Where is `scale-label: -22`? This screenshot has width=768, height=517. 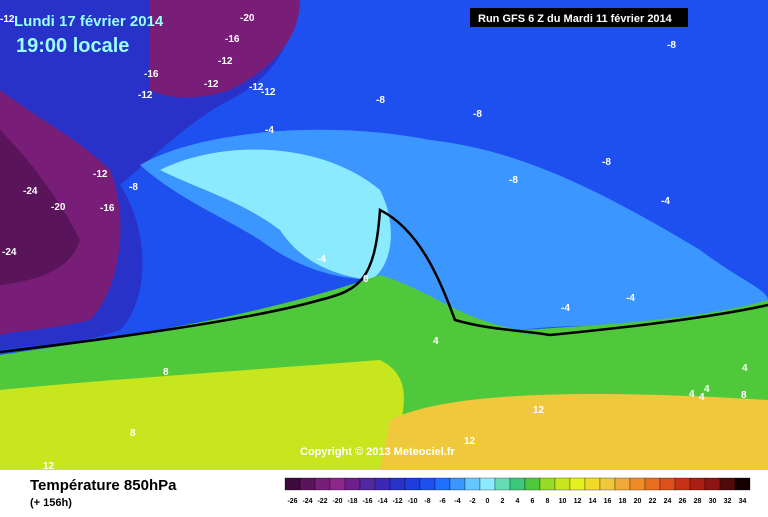 scale-label: -22 is located at coordinates (322, 501).